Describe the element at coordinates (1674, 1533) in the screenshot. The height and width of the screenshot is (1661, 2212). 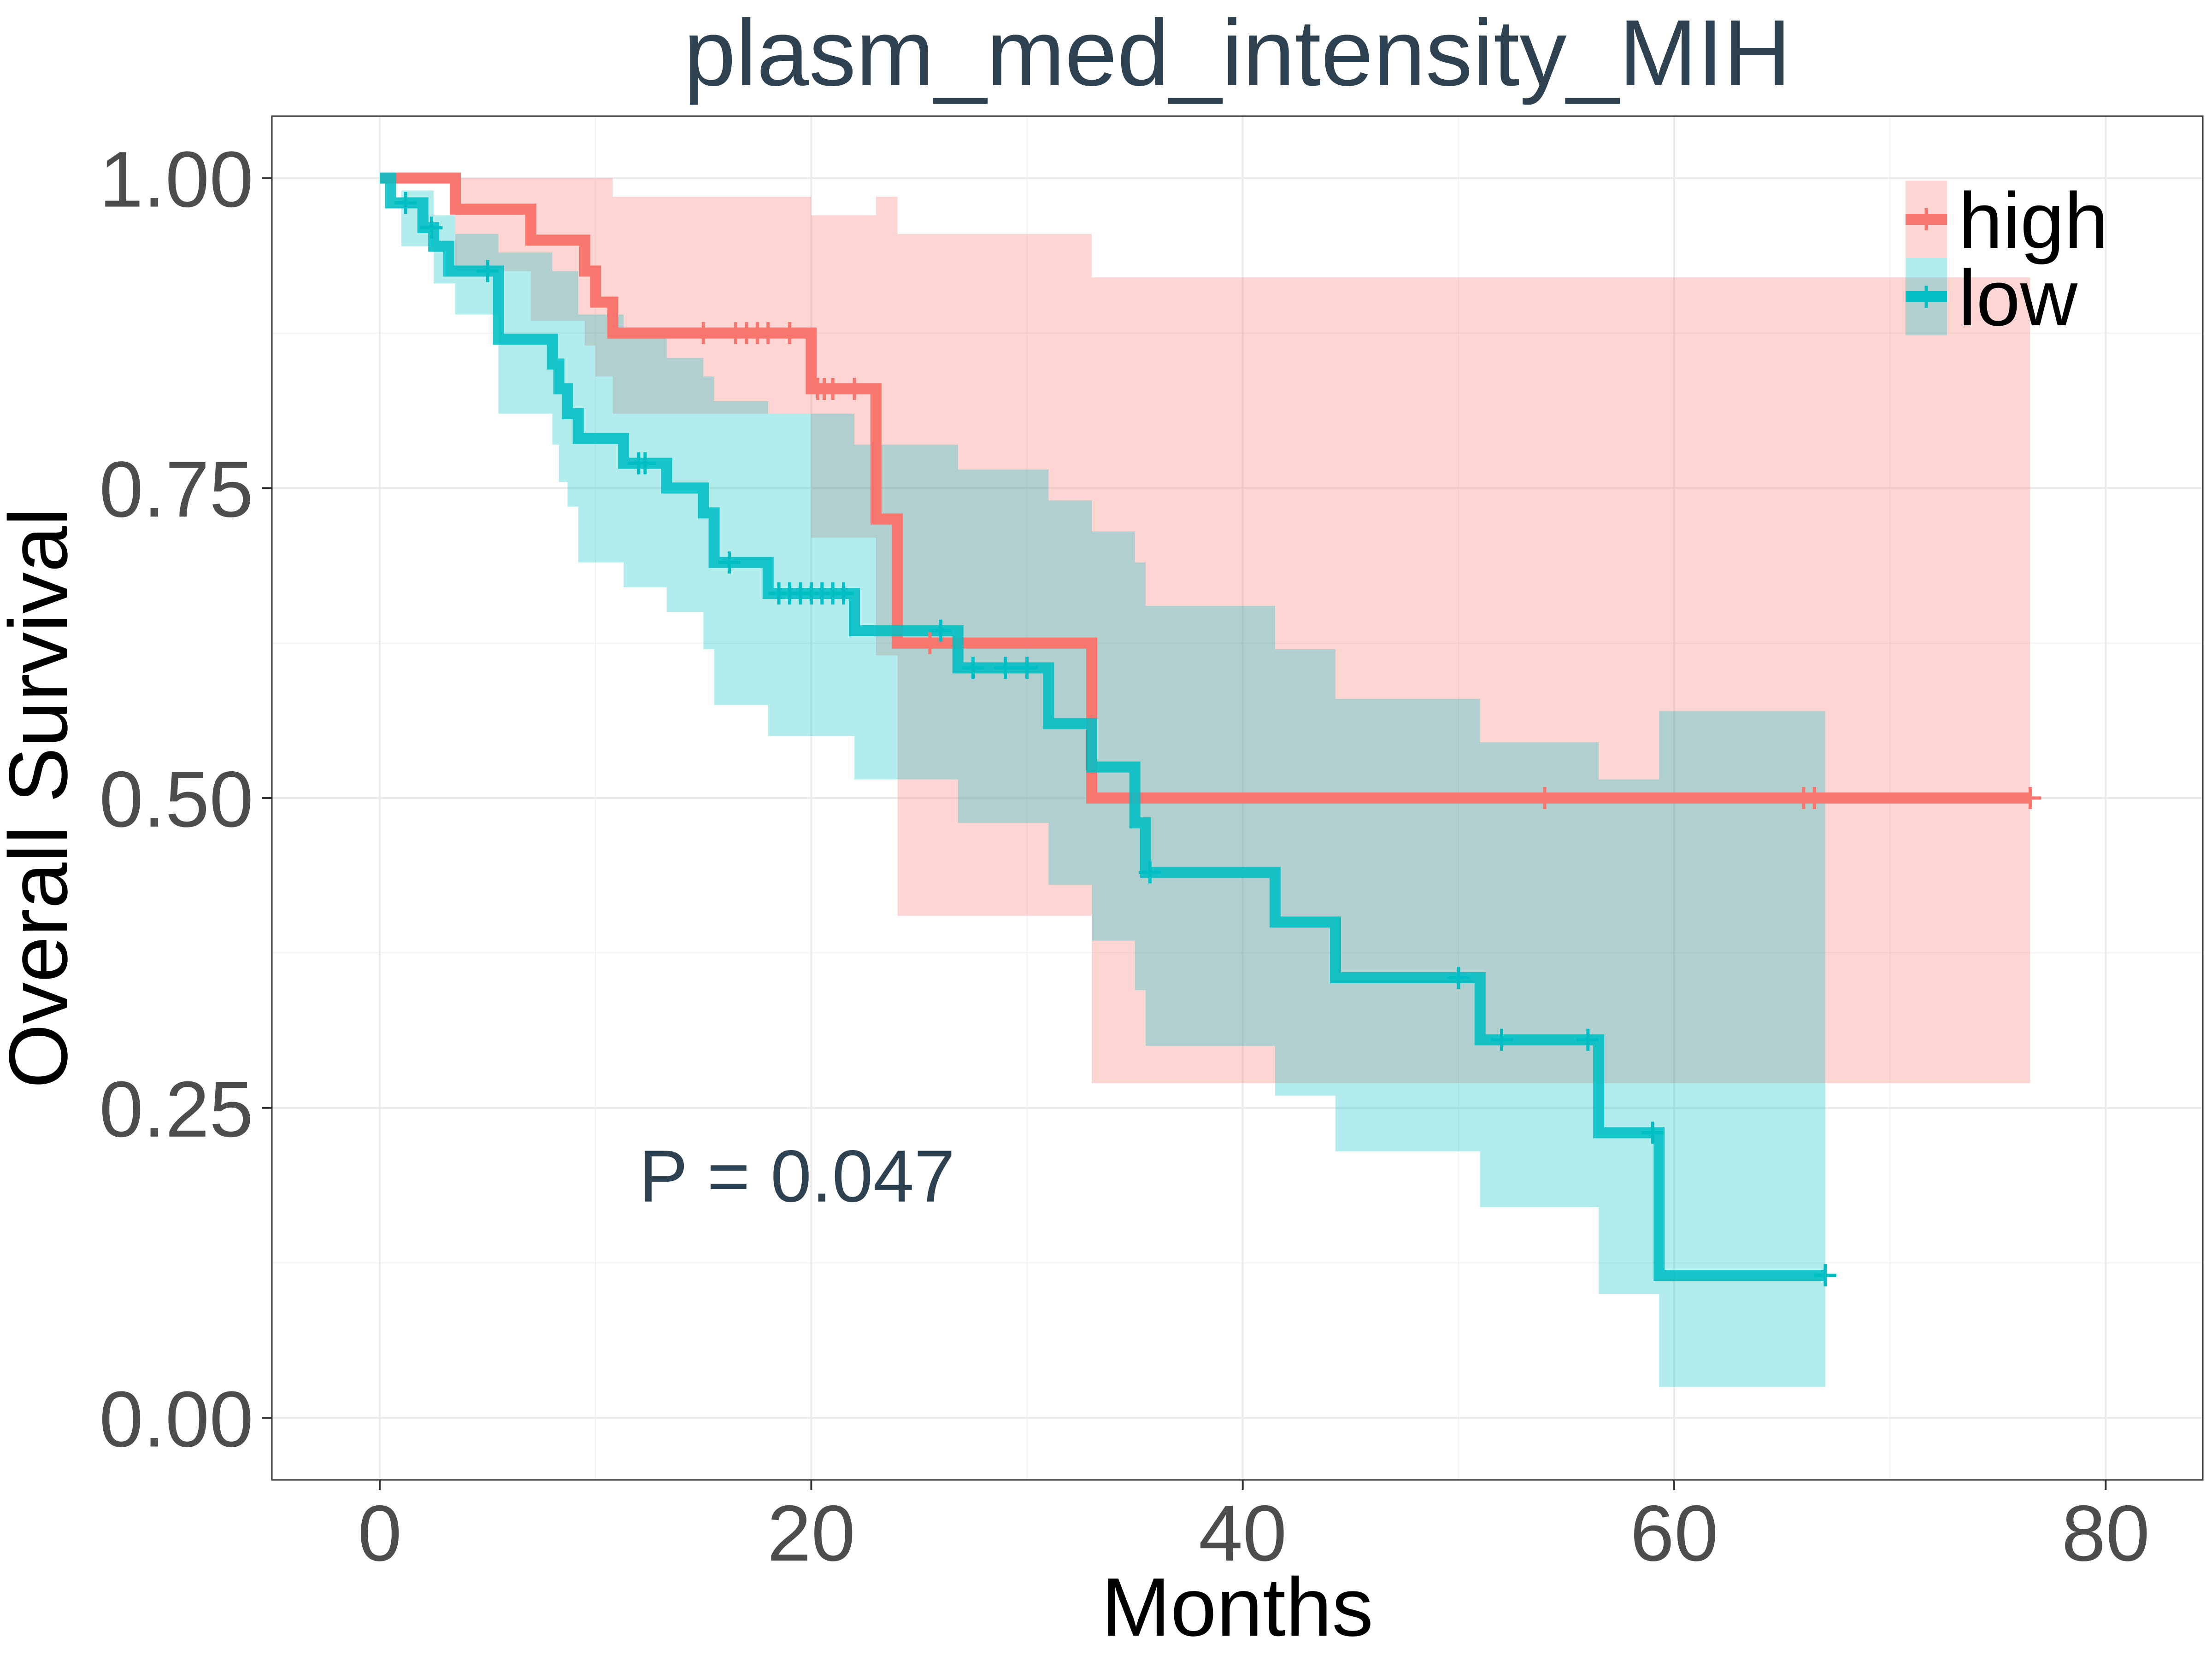
I see `x-tick-label: 60` at that location.